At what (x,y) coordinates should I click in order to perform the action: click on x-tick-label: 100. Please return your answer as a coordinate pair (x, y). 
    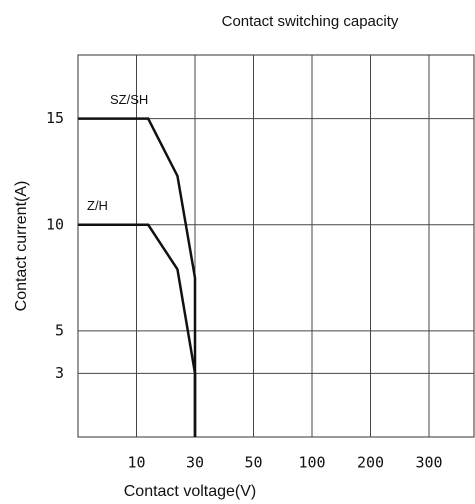
    Looking at the image, I should click on (311, 463).